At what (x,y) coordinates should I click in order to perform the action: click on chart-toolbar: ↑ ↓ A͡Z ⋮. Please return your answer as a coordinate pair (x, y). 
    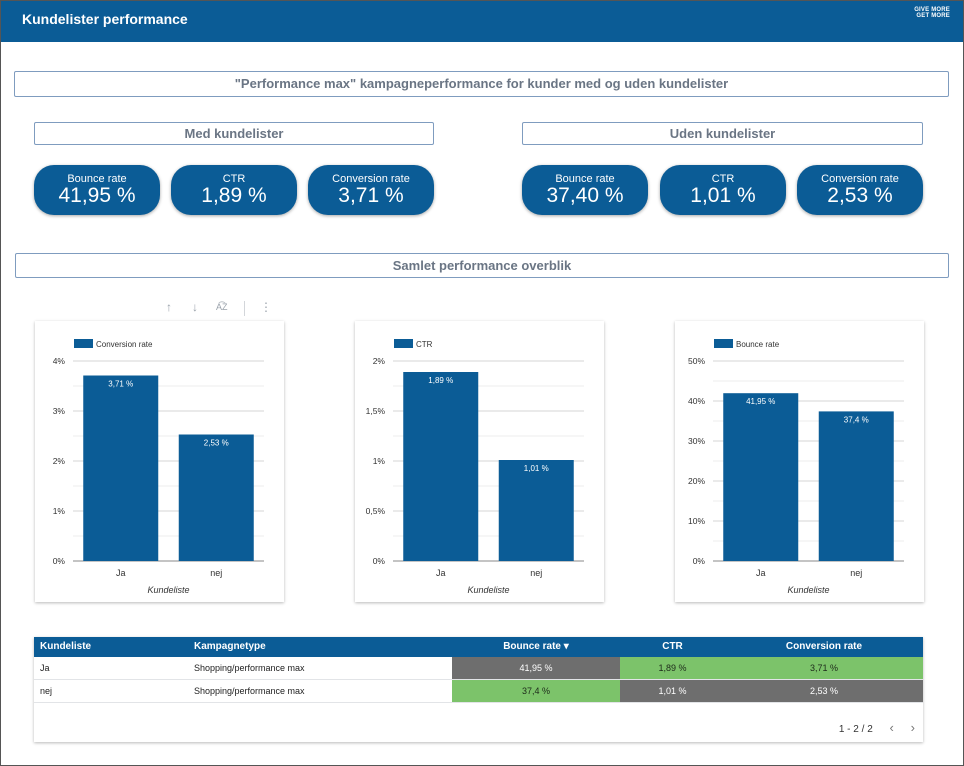
    Looking at the image, I should click on (221, 309).